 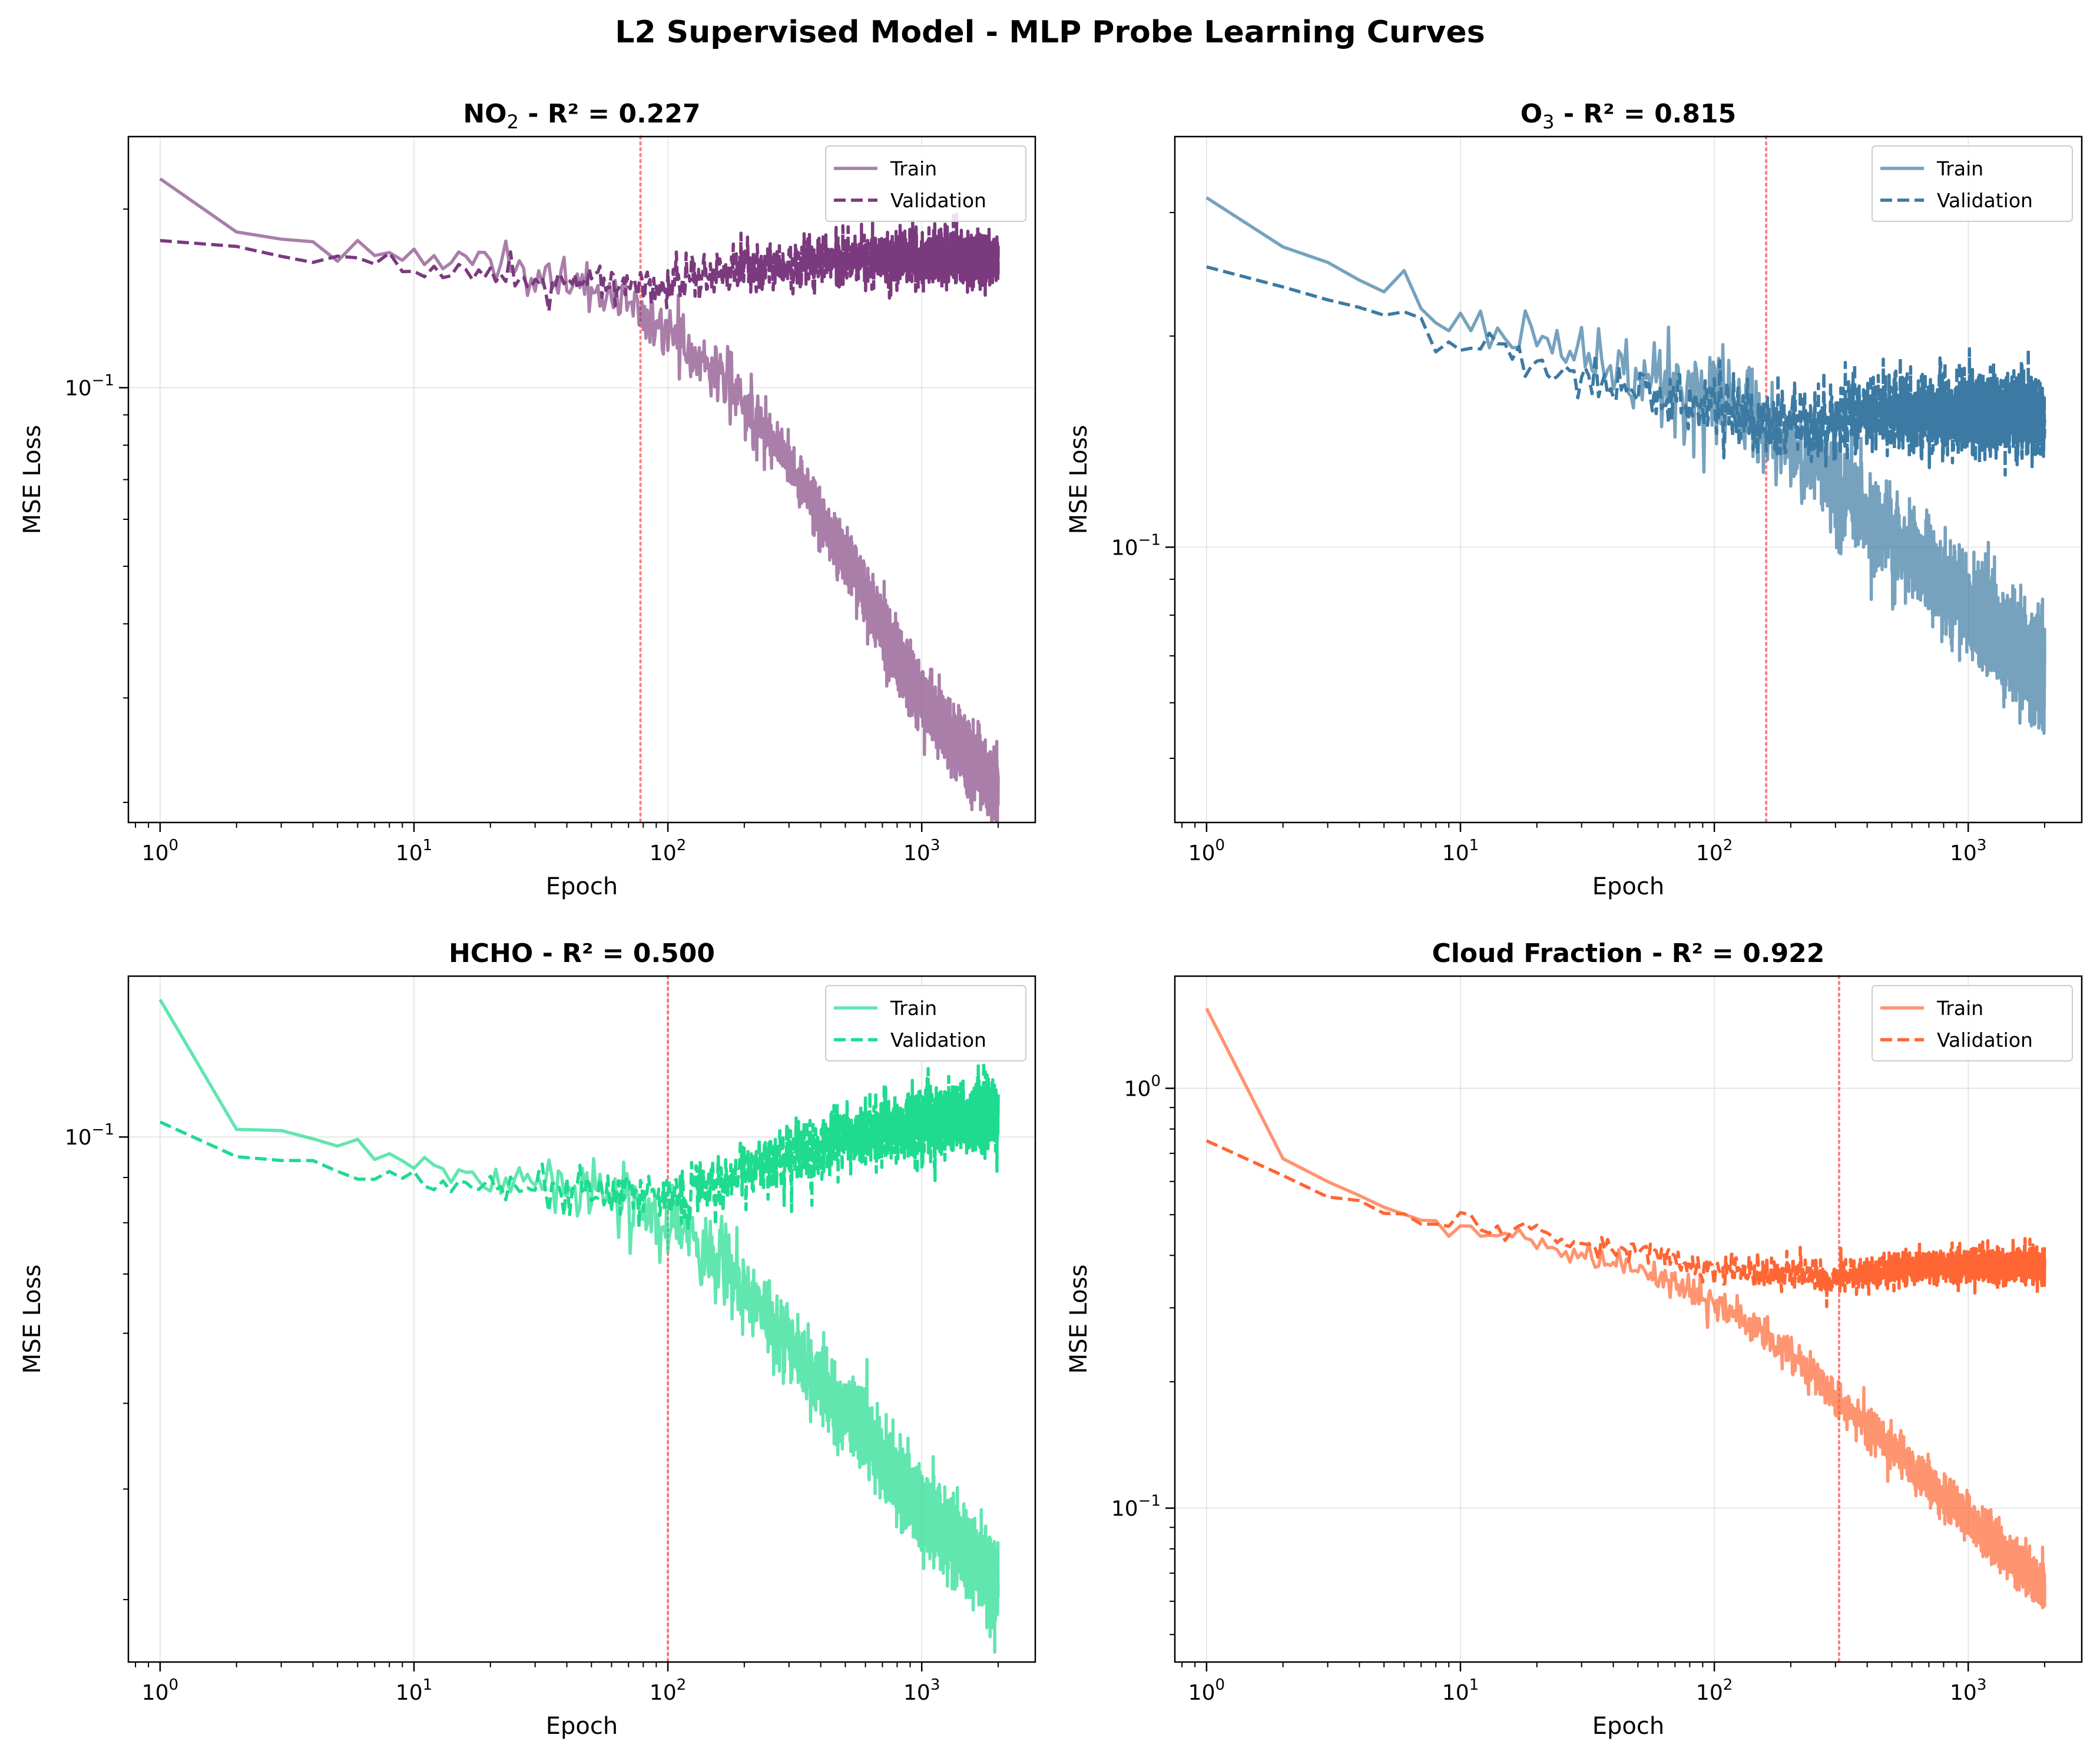 What do you see at coordinates (1143, 1087) in the screenshot?
I see `y-tick-label: 10⁰` at bounding box center [1143, 1087].